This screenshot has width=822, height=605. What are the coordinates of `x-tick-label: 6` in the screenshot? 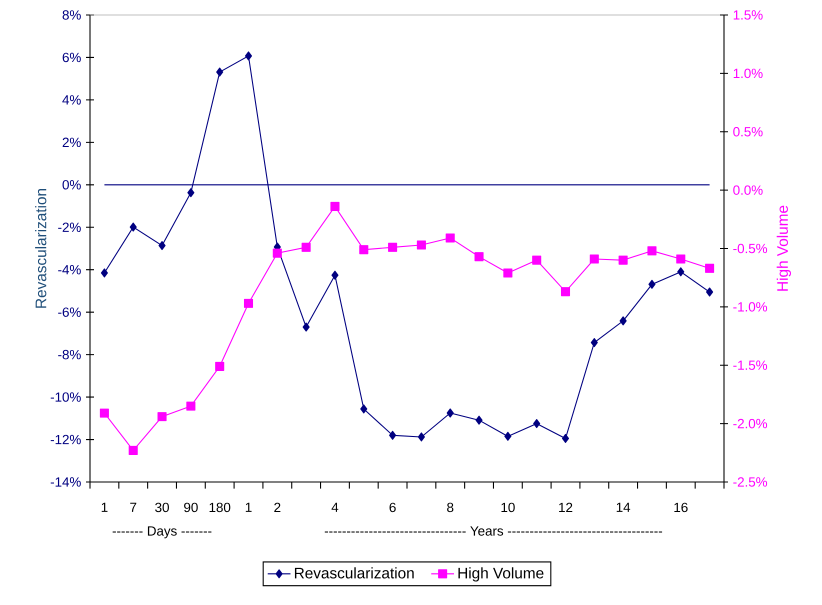 It's located at (393, 507).